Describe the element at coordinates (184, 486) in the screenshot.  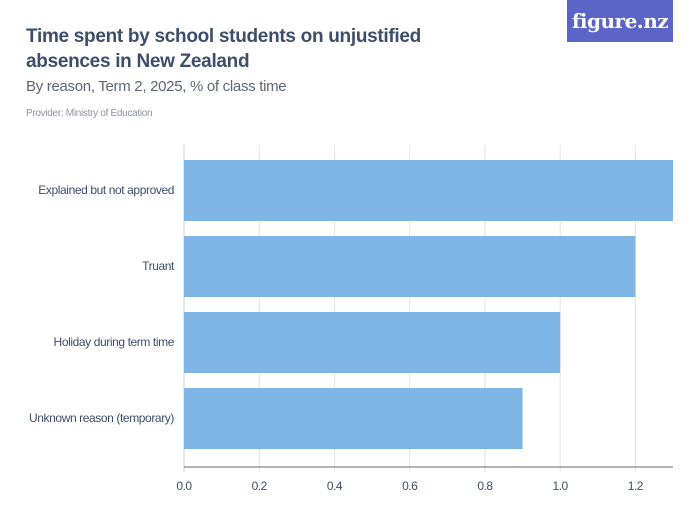
I see `x-tick-label: 0.0` at that location.